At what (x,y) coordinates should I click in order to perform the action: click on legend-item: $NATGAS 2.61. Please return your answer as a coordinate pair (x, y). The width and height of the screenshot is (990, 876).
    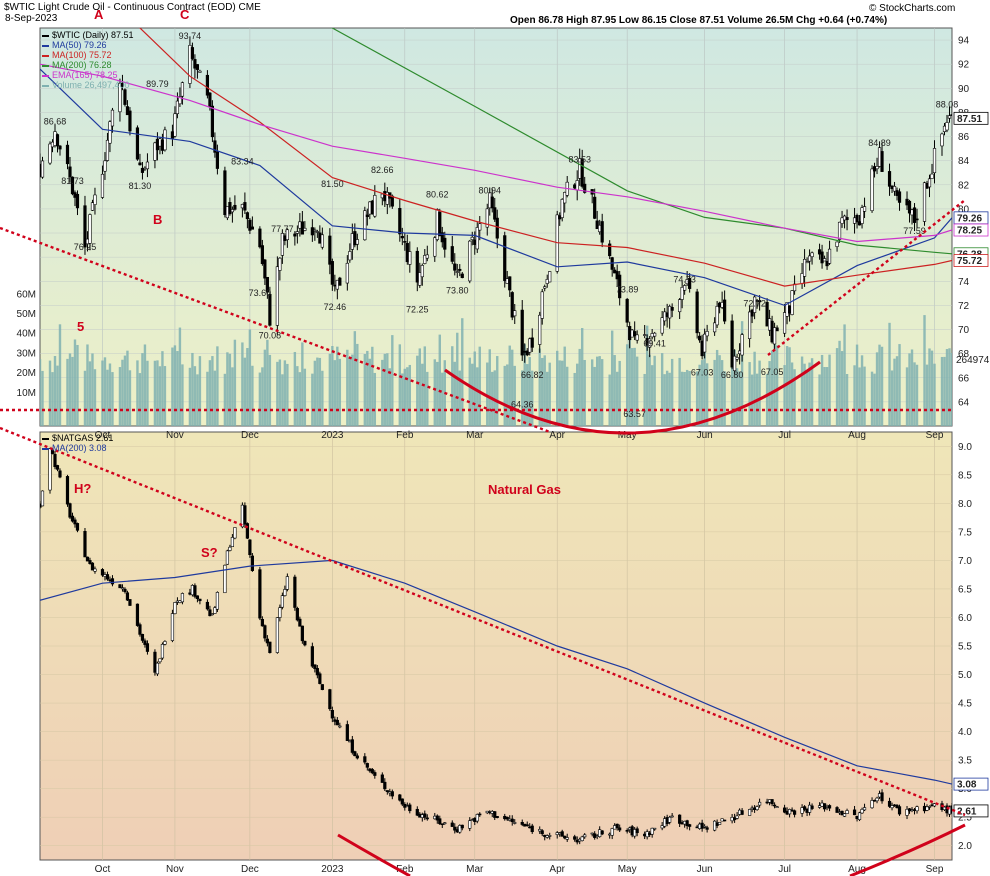
    Looking at the image, I should click on (77, 438).